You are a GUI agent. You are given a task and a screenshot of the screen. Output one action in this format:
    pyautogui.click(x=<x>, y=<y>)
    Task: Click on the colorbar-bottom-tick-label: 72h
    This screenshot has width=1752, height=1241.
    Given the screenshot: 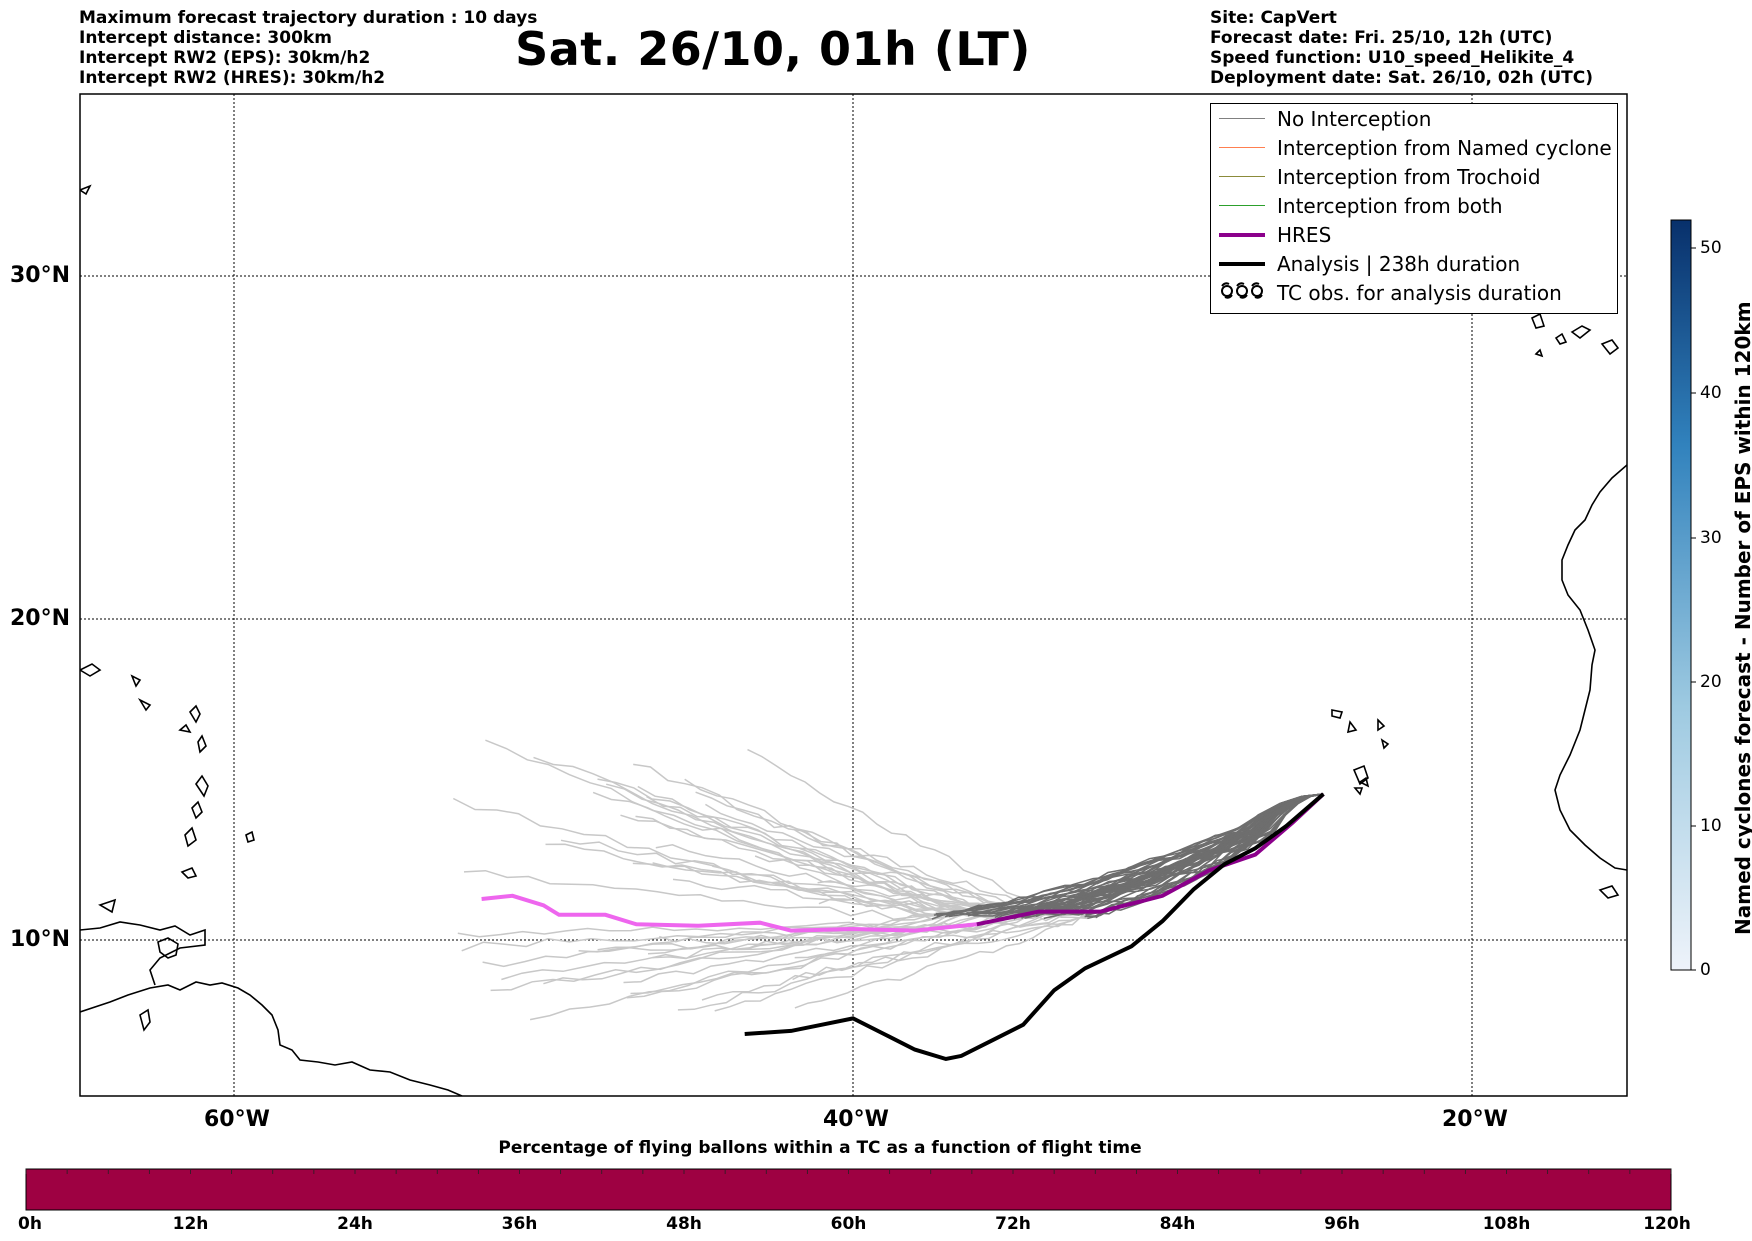 What is the action you would take?
    pyautogui.click(x=1013, y=1224)
    